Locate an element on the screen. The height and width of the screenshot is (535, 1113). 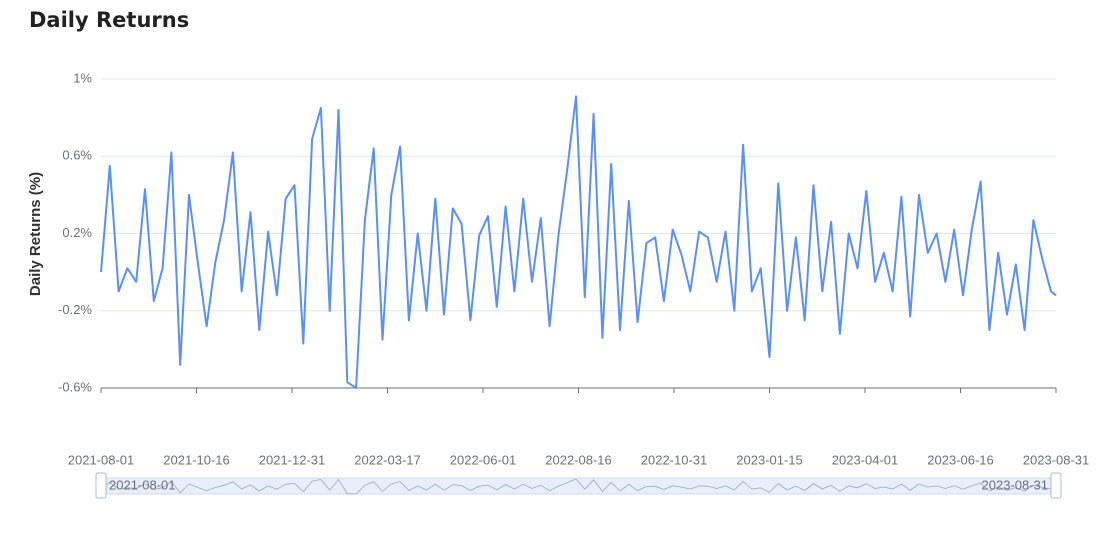
y-tick-label: -0.6% is located at coordinates (75, 386).